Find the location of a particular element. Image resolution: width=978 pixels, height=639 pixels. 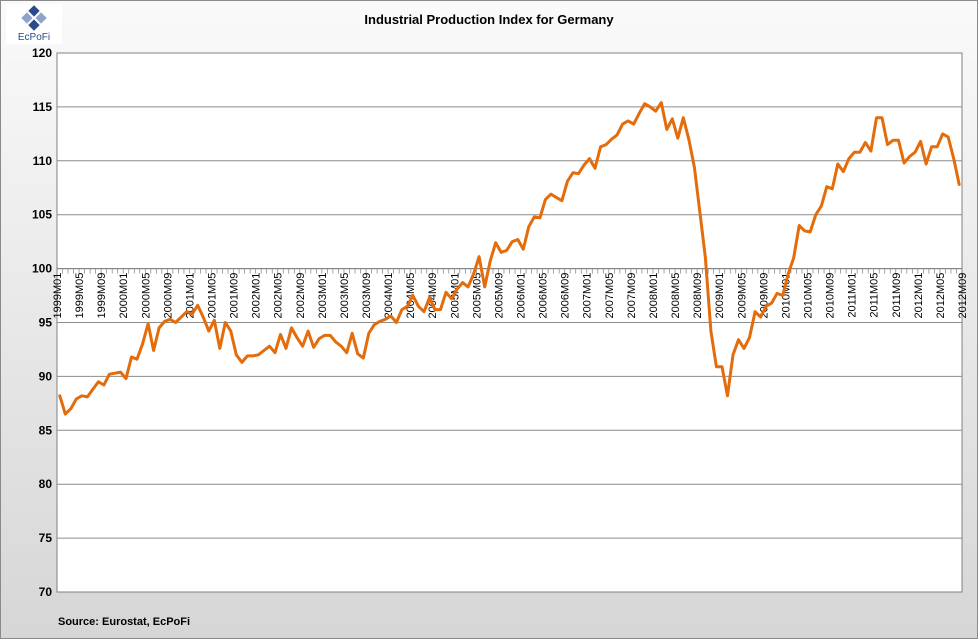

x-tick-label: 2005M09 is located at coordinates (499, 296).